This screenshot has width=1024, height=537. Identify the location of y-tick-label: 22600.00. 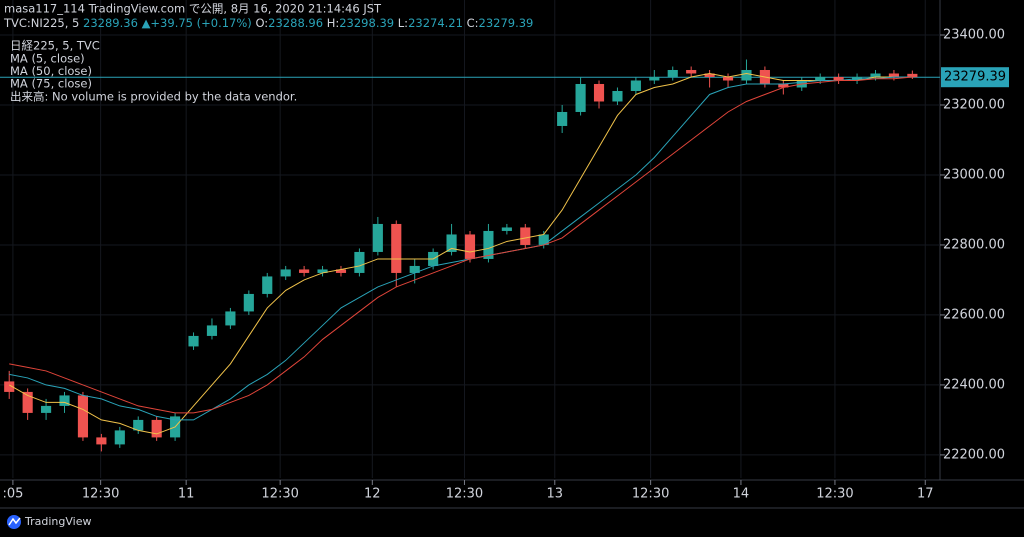
(974, 314).